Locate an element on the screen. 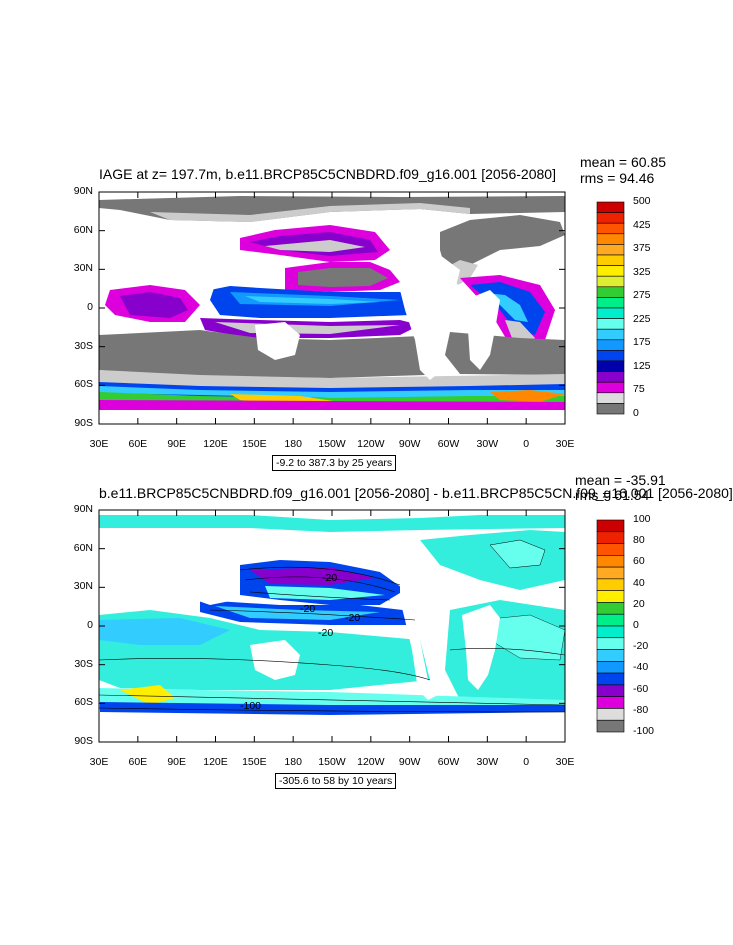 Image resolution: width=733 pixels, height=945 pixels. y-tick-label: 60S is located at coordinates (83, 702).